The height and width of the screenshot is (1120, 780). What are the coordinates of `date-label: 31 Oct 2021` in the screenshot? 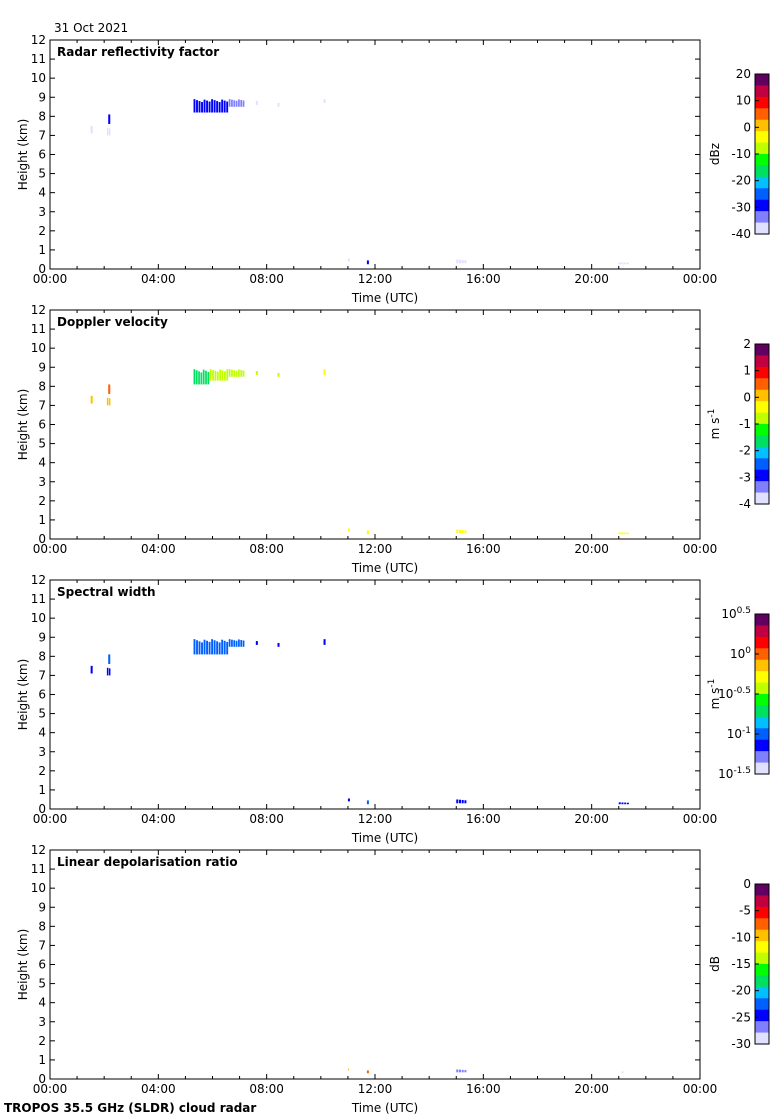 It's located at (91, 28).